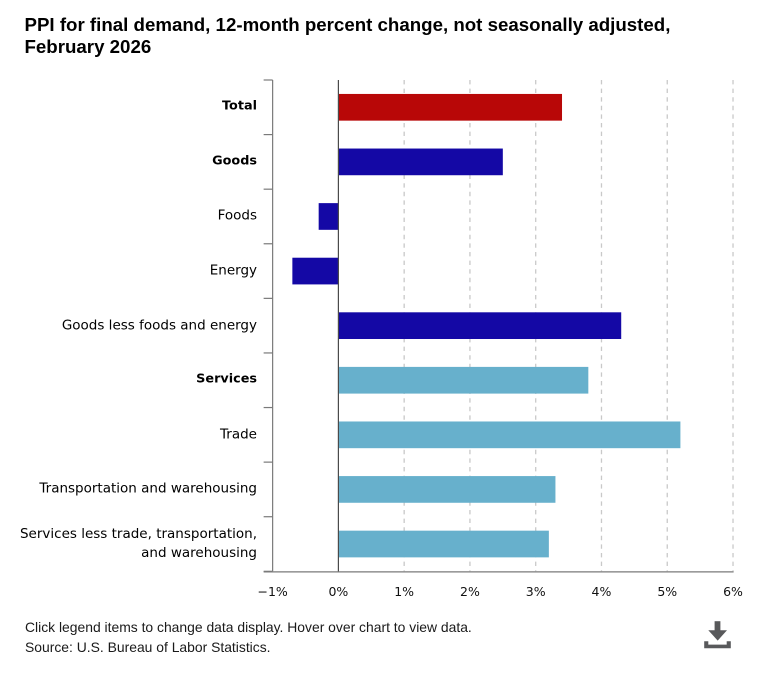  Describe the element at coordinates (238, 434) in the screenshot. I see `category-label-trade: Trade` at that location.